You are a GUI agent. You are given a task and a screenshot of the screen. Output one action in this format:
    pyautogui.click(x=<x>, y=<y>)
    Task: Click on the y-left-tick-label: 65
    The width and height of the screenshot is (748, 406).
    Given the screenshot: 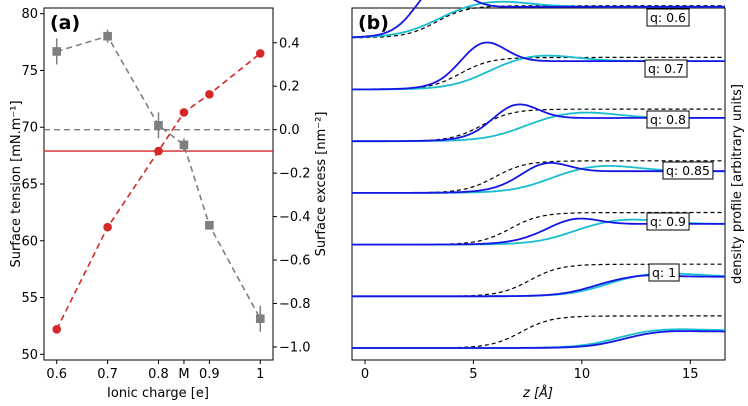 What is the action you would take?
    pyautogui.click(x=29, y=185)
    